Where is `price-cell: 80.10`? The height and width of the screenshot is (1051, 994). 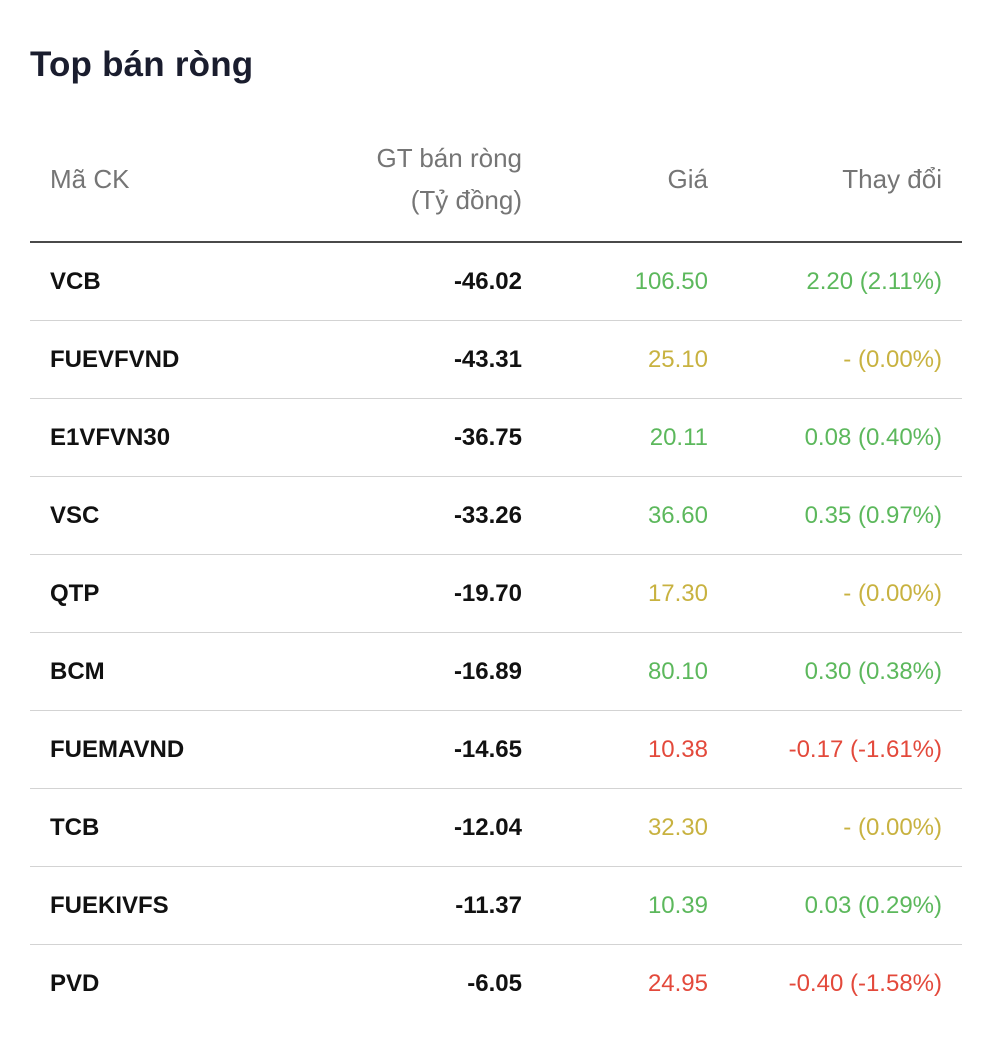 price-cell: 80.10 is located at coordinates (677, 671).